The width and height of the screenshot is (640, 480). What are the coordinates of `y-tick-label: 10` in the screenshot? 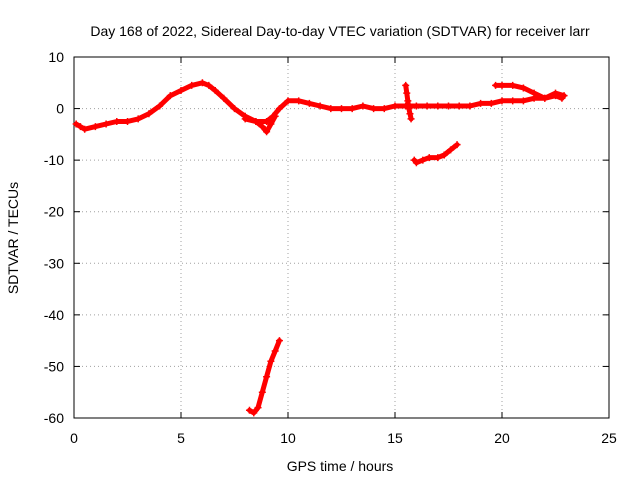 It's located at (56, 57).